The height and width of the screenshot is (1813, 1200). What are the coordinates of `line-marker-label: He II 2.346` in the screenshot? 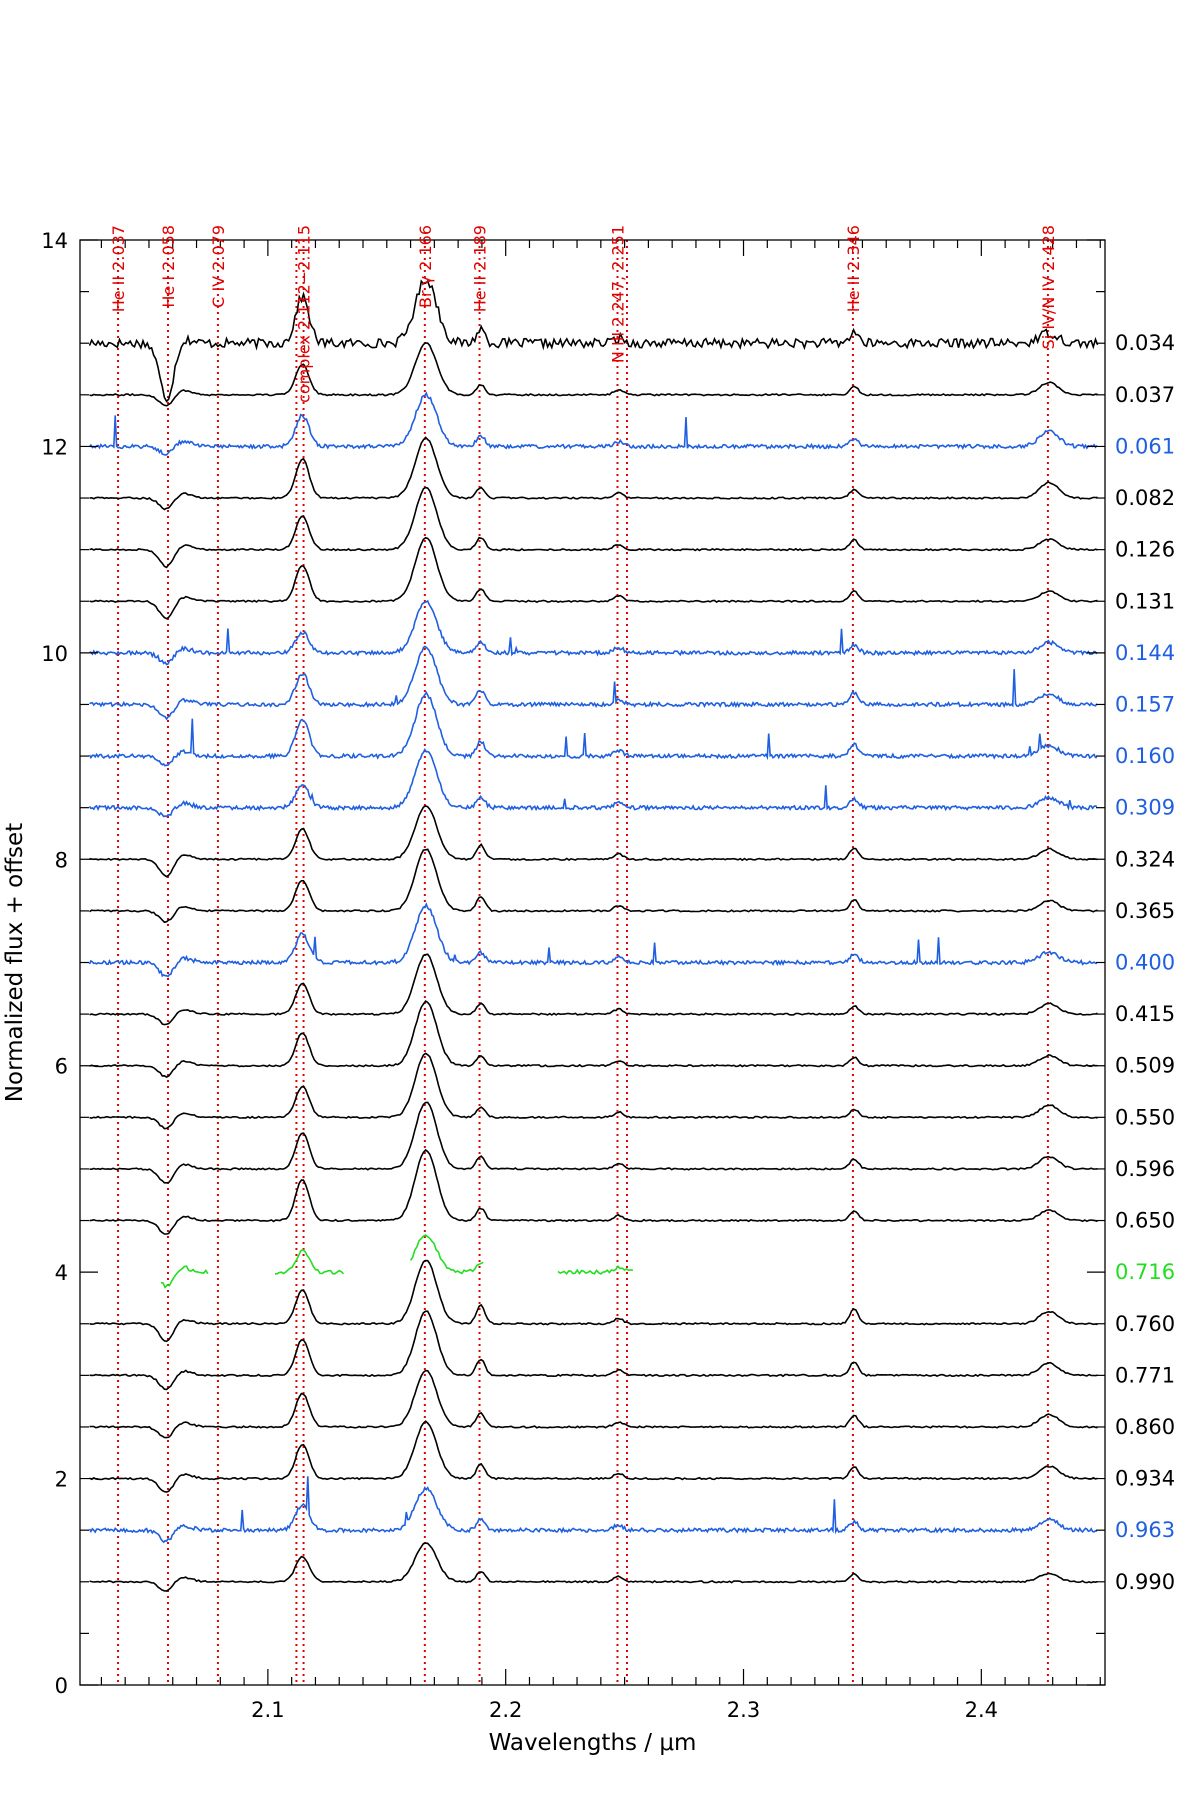 It's located at (853, 268).